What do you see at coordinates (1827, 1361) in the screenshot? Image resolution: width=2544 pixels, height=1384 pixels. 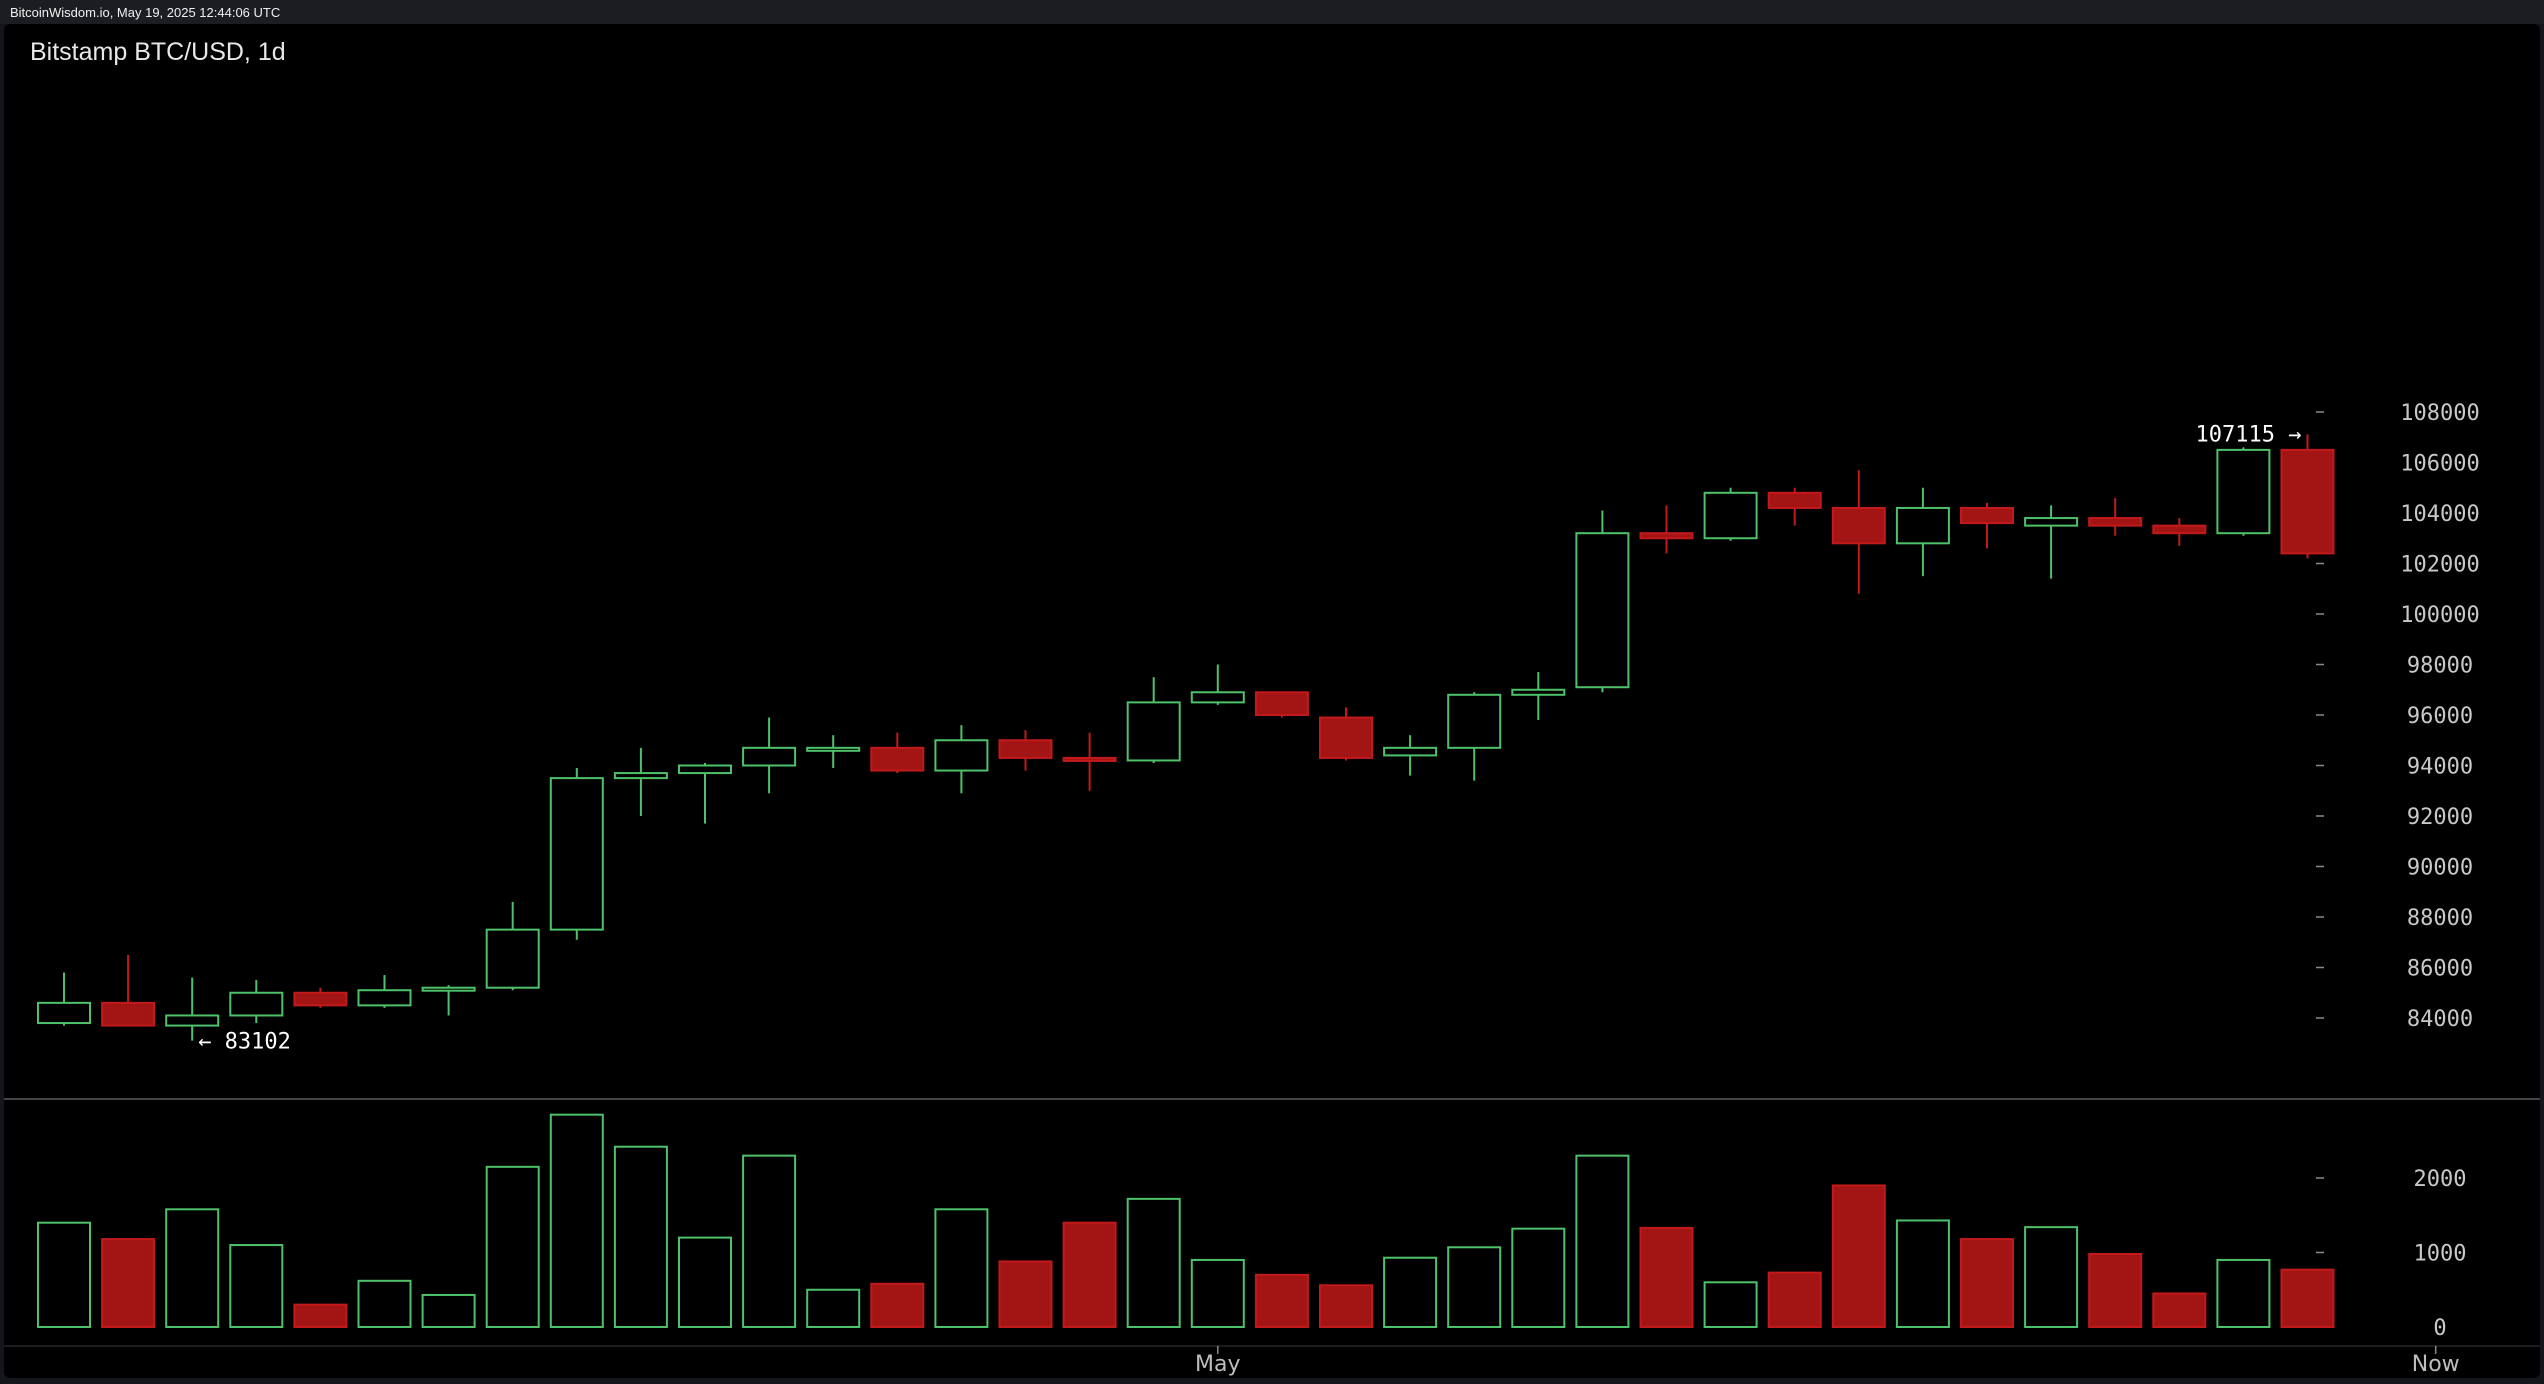 I see `time-axis: May Now` at bounding box center [1827, 1361].